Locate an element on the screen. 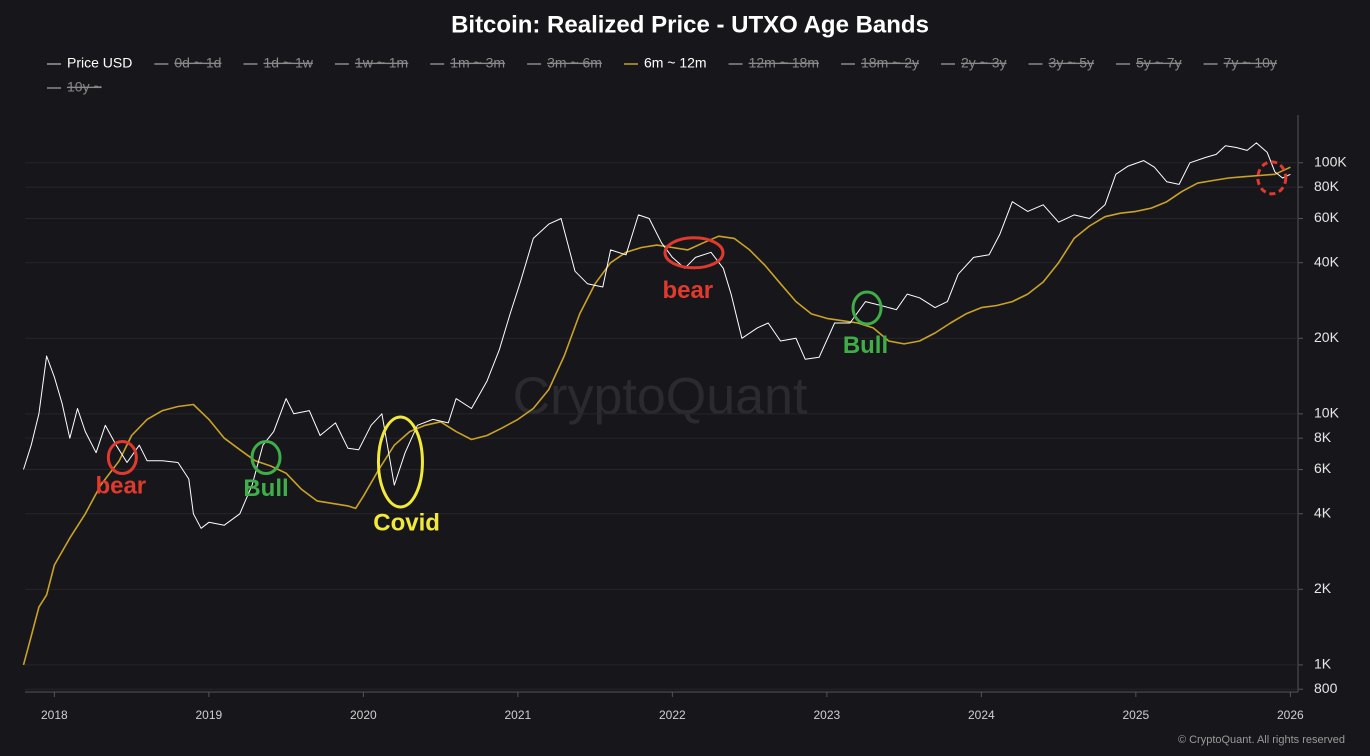  y-tick-label: 800 is located at coordinates (1326, 688).